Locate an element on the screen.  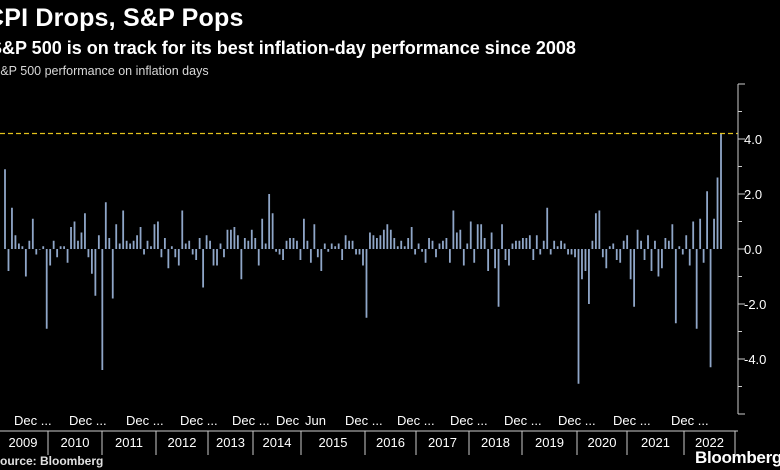
y-tick-label: 4.0 is located at coordinates (753, 139).